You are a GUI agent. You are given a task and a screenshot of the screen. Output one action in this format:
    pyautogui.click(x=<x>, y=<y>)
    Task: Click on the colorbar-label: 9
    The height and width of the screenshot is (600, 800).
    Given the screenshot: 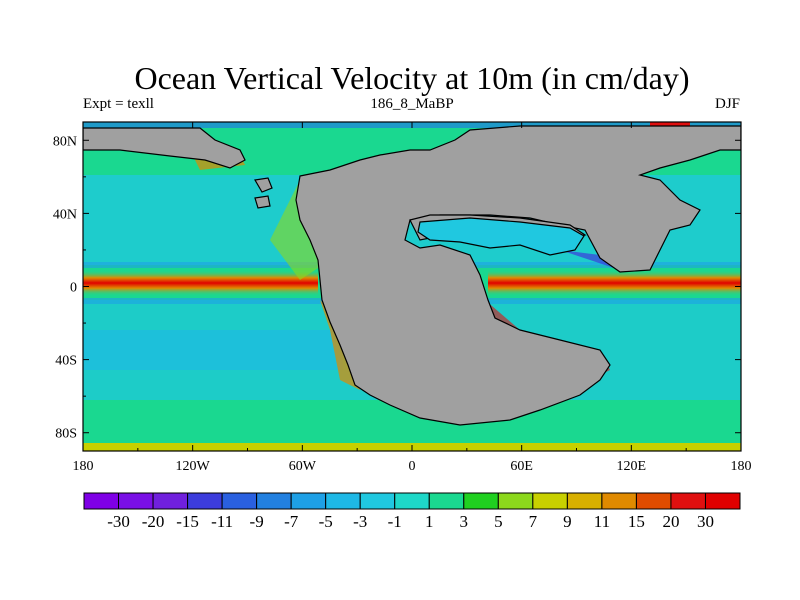 What is the action you would take?
    pyautogui.click(x=567, y=521)
    